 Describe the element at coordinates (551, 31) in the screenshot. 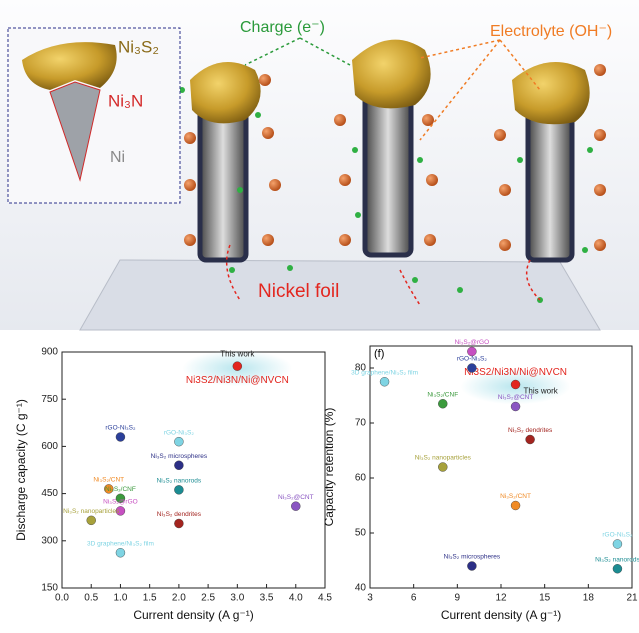

I see `electrolyte-label: Electrolyte (OH⁻)` at that location.